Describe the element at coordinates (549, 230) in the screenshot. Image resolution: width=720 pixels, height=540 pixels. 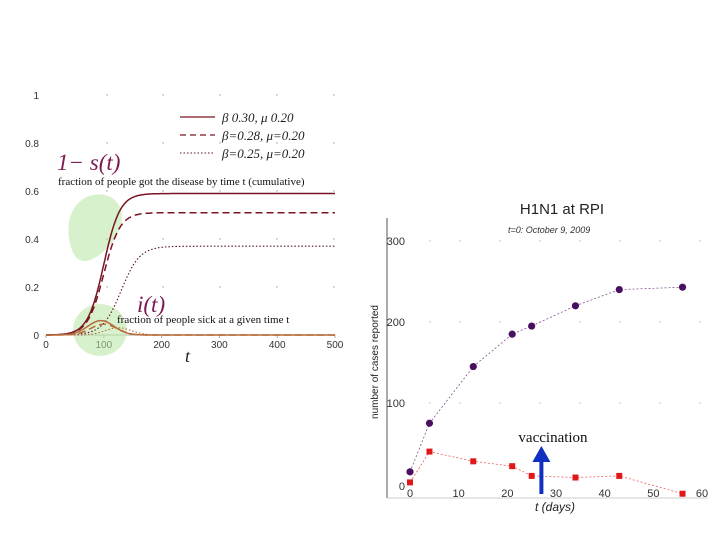
I see `chart-subtitle: t=0: October 9, 2009` at that location.